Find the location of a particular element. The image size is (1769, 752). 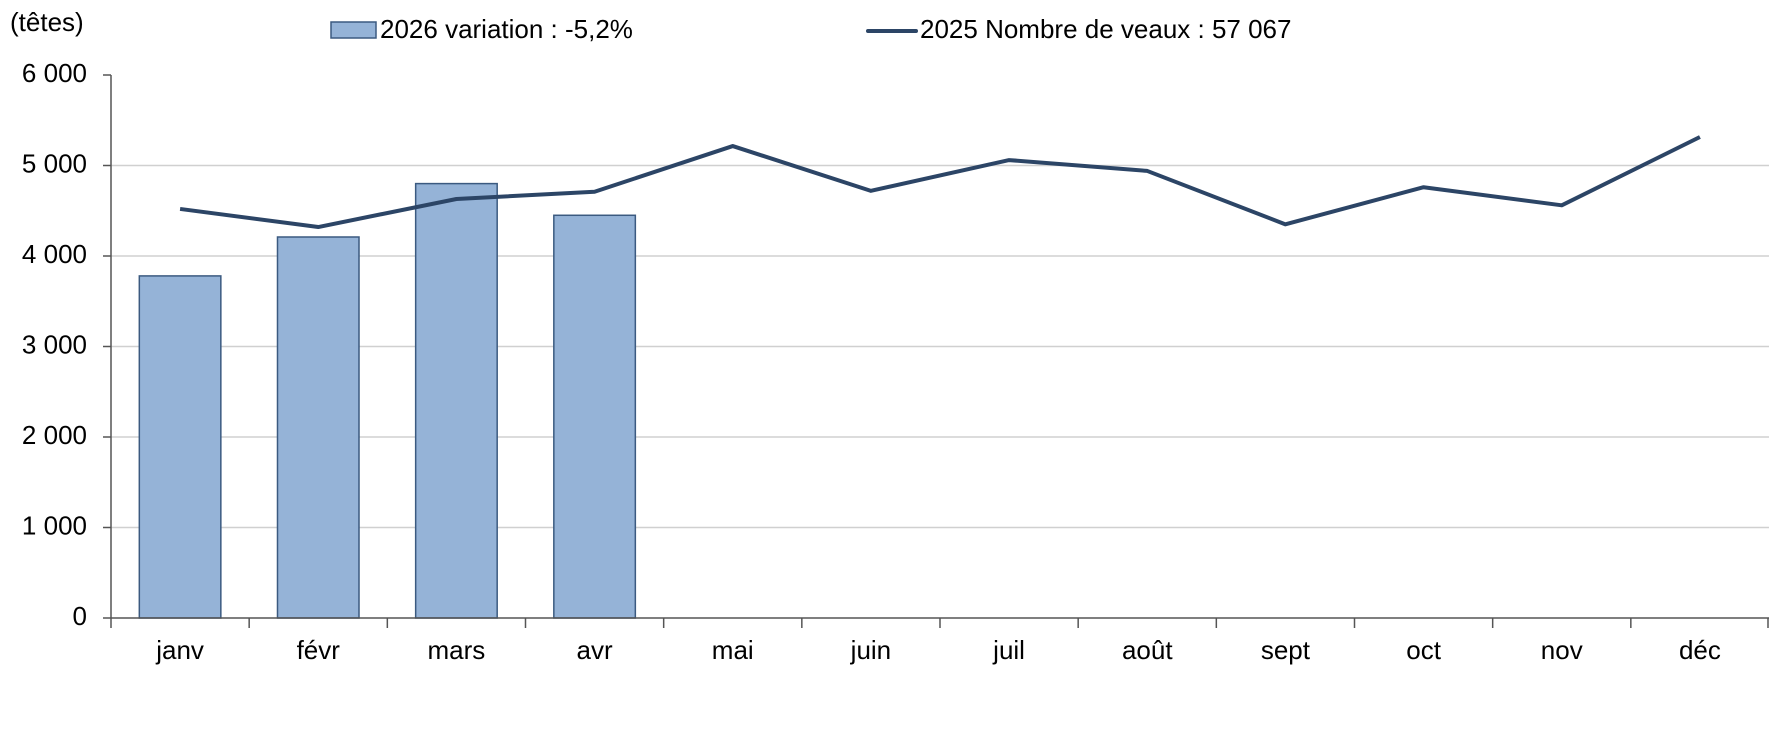

y-tick-label: 4 000 is located at coordinates (54, 254).